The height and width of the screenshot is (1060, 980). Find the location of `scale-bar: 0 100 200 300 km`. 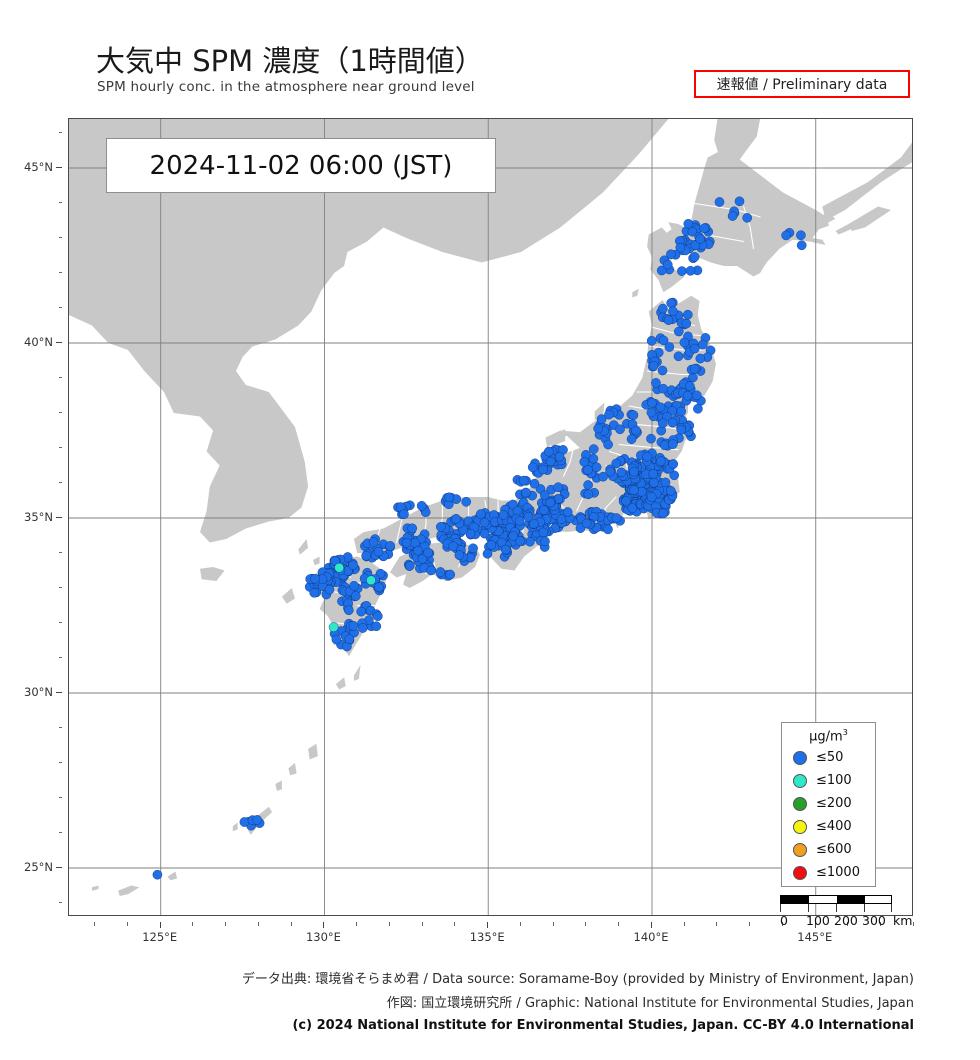

scale-bar: 0 100 200 300 km is located at coordinates (846, 912).